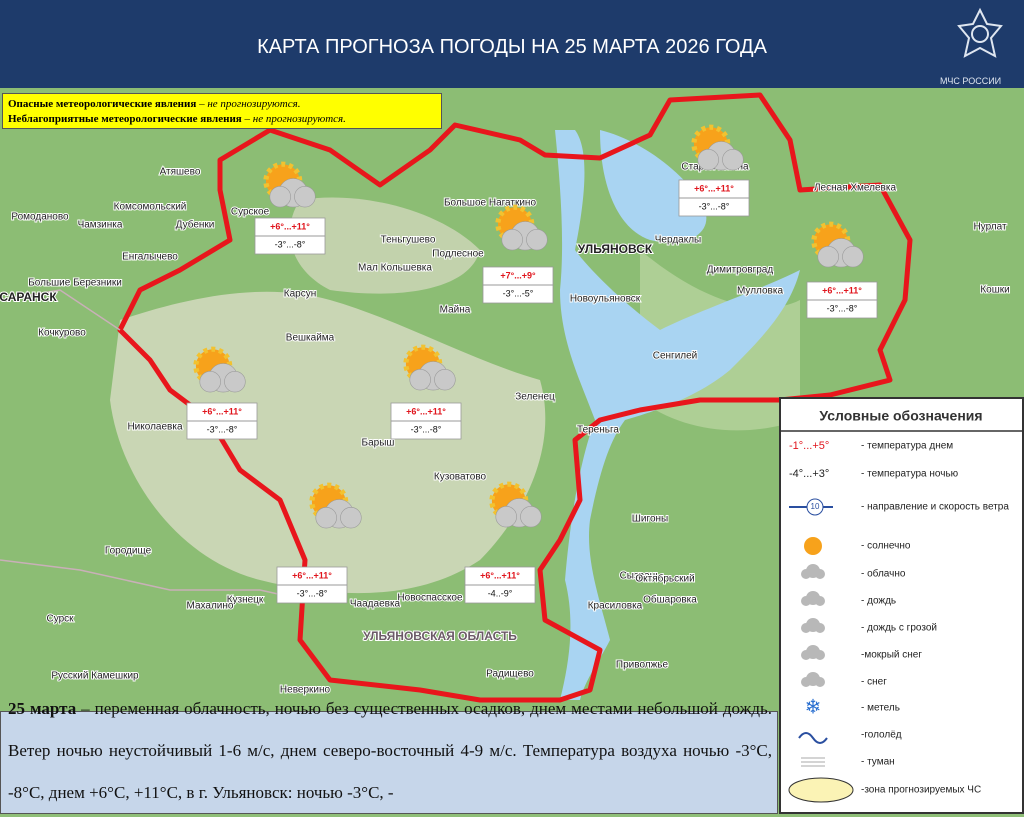 Image resolution: width=1024 pixels, height=817 pixels. I want to click on legend-label: - направление и скорость ветра, so click(935, 507).